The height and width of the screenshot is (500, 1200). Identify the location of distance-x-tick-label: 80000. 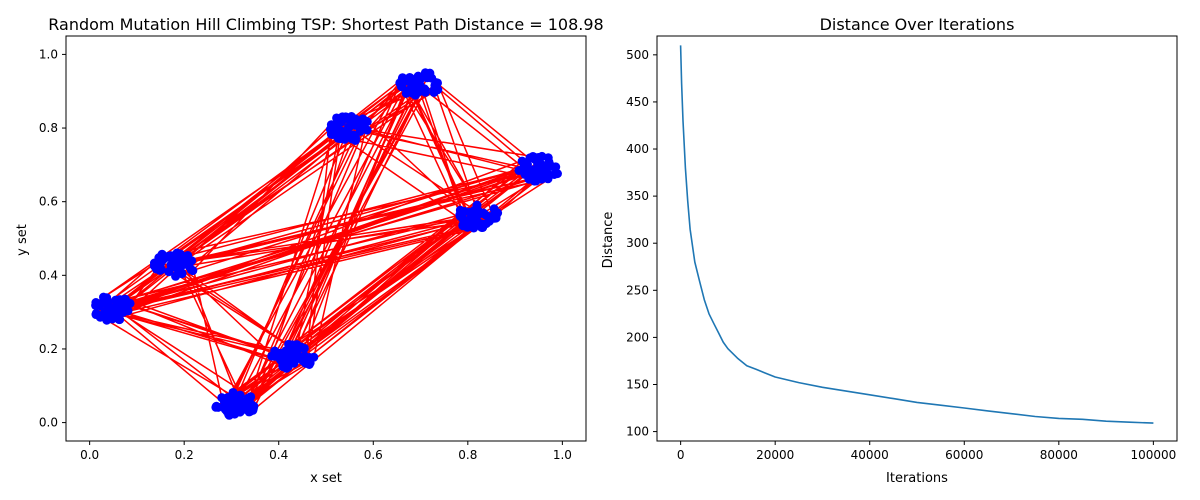
(1059, 455).